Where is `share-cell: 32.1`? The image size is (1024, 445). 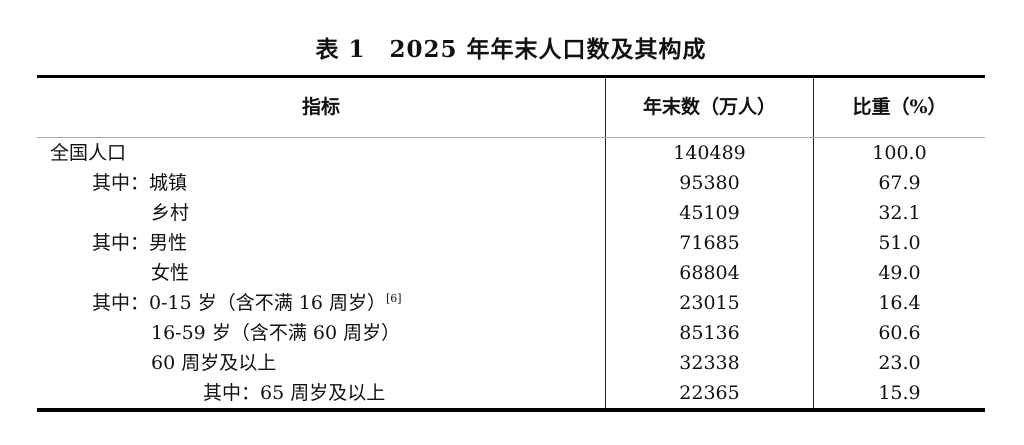 share-cell: 32.1 is located at coordinates (899, 213).